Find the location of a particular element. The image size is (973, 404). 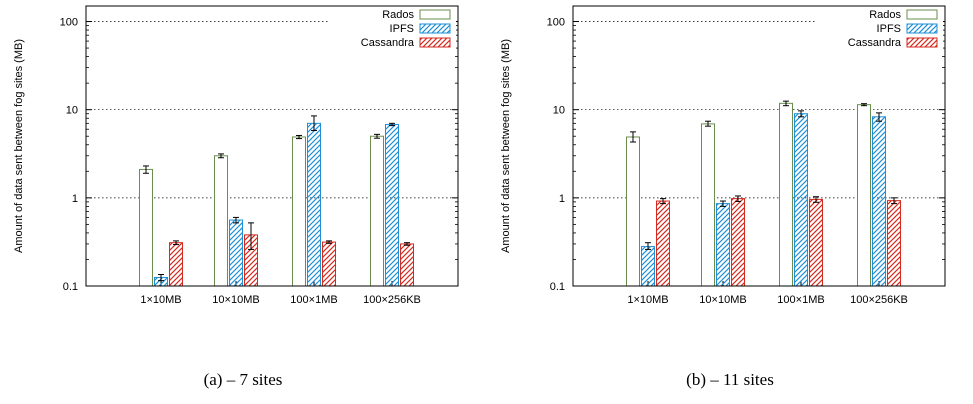

caption-b: (b) – 11 sites is located at coordinates (730, 379).